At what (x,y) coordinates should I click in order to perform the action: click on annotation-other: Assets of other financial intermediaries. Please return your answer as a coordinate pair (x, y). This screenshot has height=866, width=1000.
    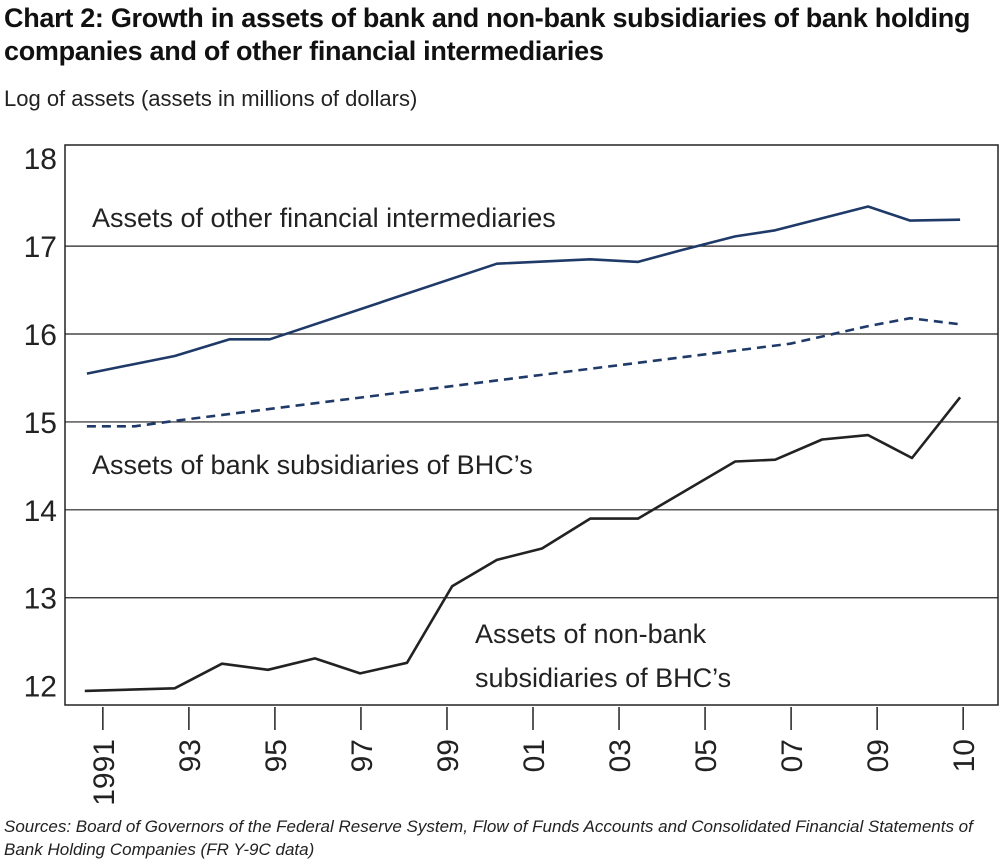
    Looking at the image, I should click on (324, 218).